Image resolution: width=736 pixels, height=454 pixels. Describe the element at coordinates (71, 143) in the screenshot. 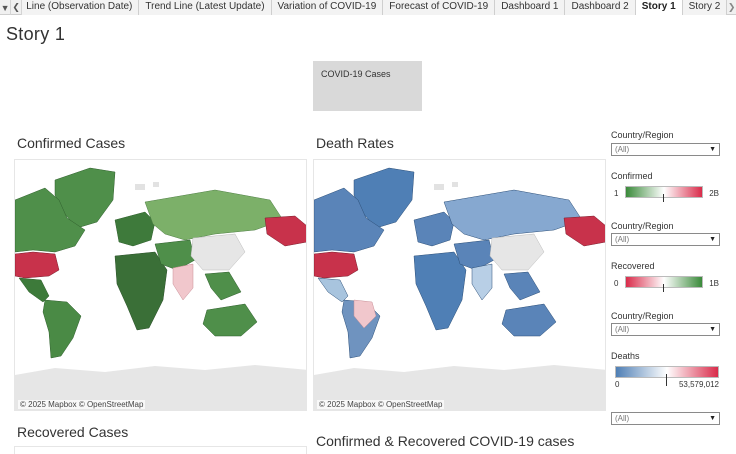

I see `confirmed-cases-title: Confirmed Cases` at that location.